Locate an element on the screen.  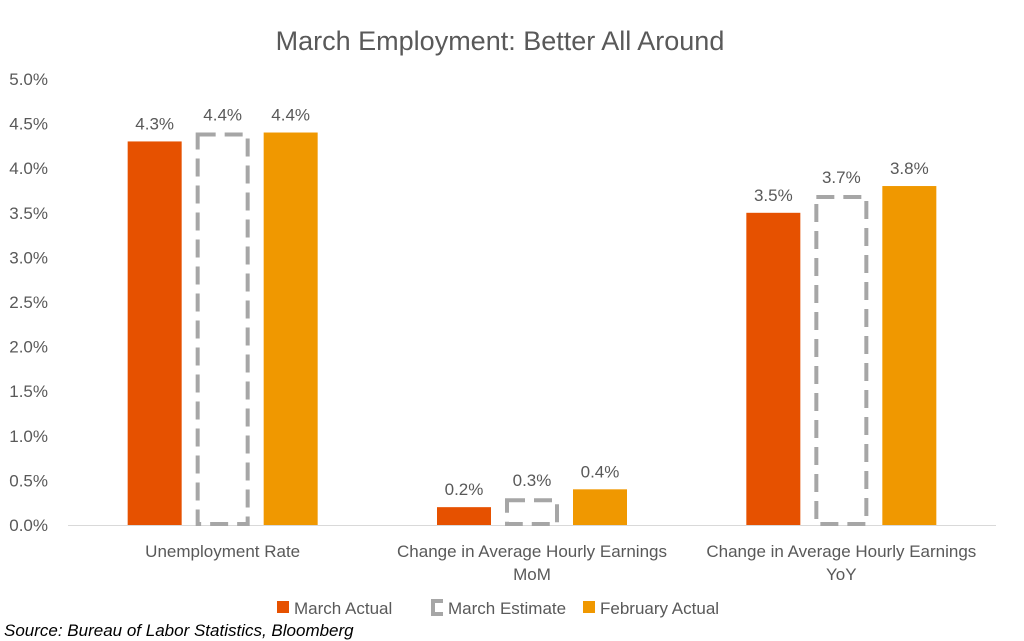
data-label: 3.5% is located at coordinates (773, 195).